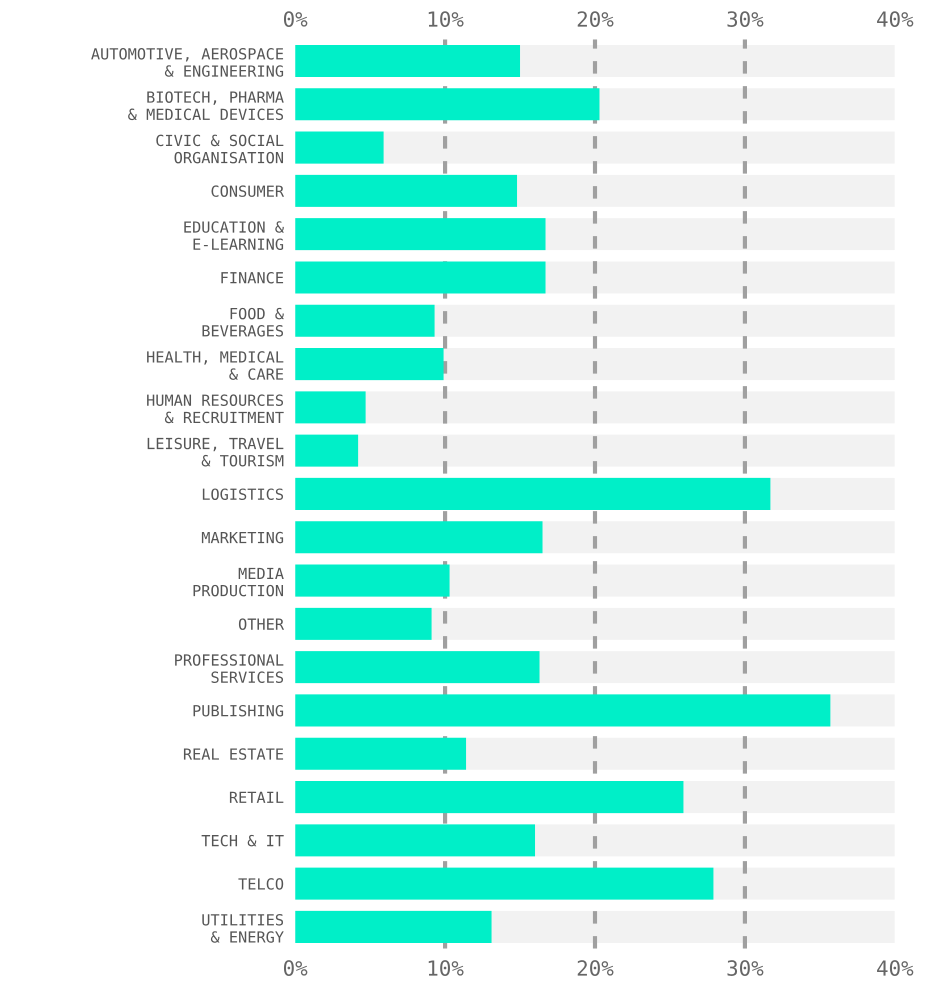 The height and width of the screenshot is (983, 937). Describe the element at coordinates (261, 884) in the screenshot. I see `y-tick-label: TELCO` at that location.